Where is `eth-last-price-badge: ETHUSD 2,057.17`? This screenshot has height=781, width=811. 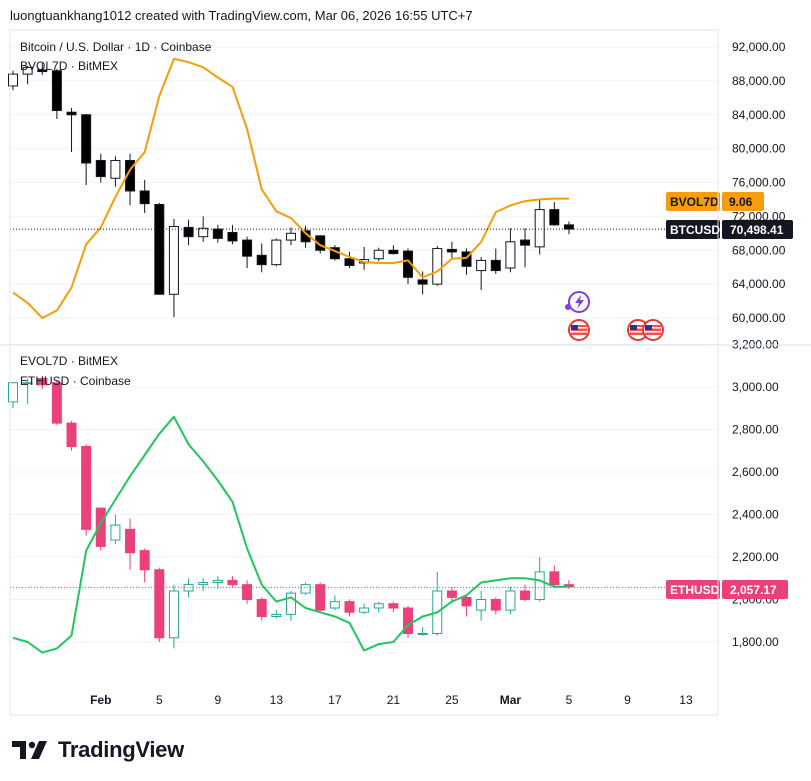
eth-last-price-badge: ETHUSD 2,057.17 is located at coordinates (727, 589).